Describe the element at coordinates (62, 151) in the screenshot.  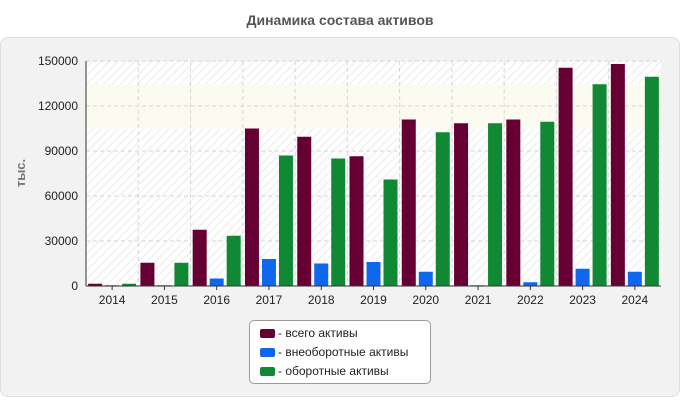
I see `y-tick-label: 90000` at that location.